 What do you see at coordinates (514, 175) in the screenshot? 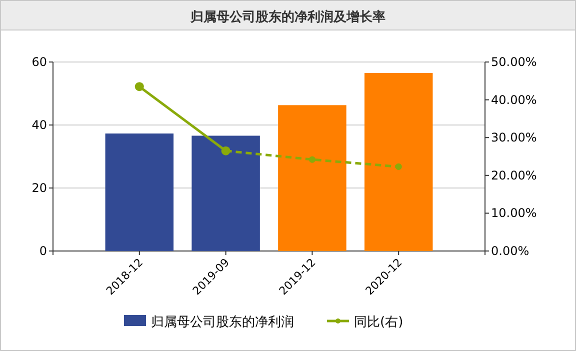
I see `y2-tick-label: 20.00%` at bounding box center [514, 175].